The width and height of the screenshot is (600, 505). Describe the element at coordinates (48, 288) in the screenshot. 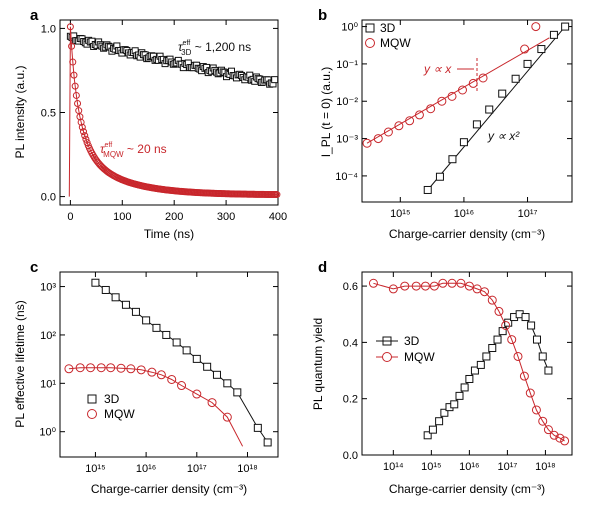

I see `y-tick-label: 10³` at that location.